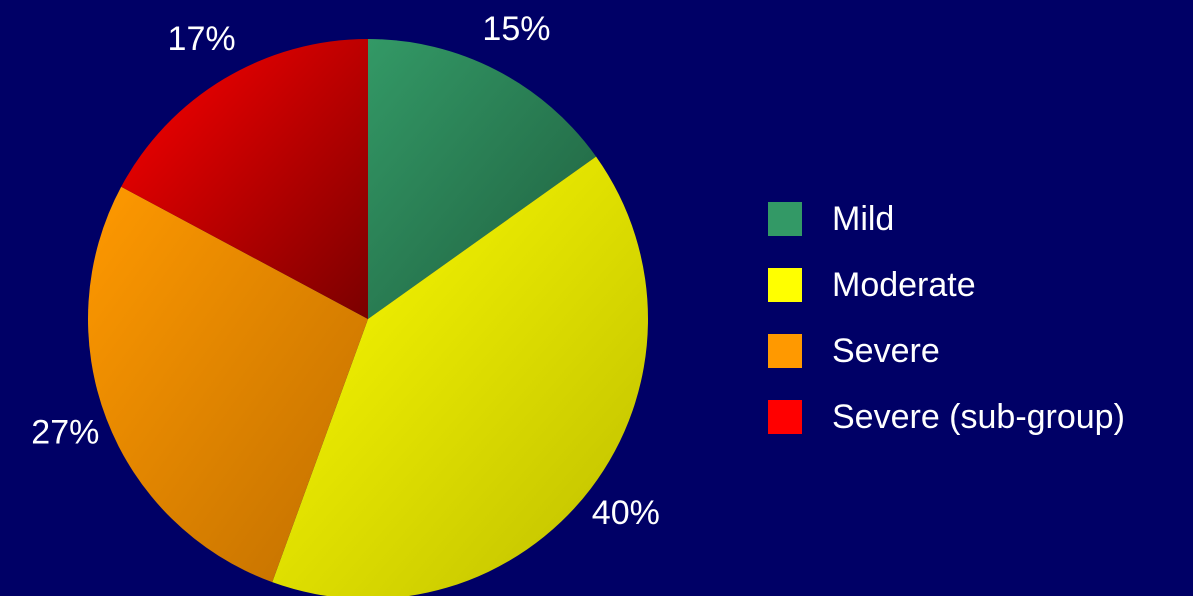 The image size is (1193, 596). Describe the element at coordinates (482, 179) in the screenshot. I see `pie-slice-mild` at that location.